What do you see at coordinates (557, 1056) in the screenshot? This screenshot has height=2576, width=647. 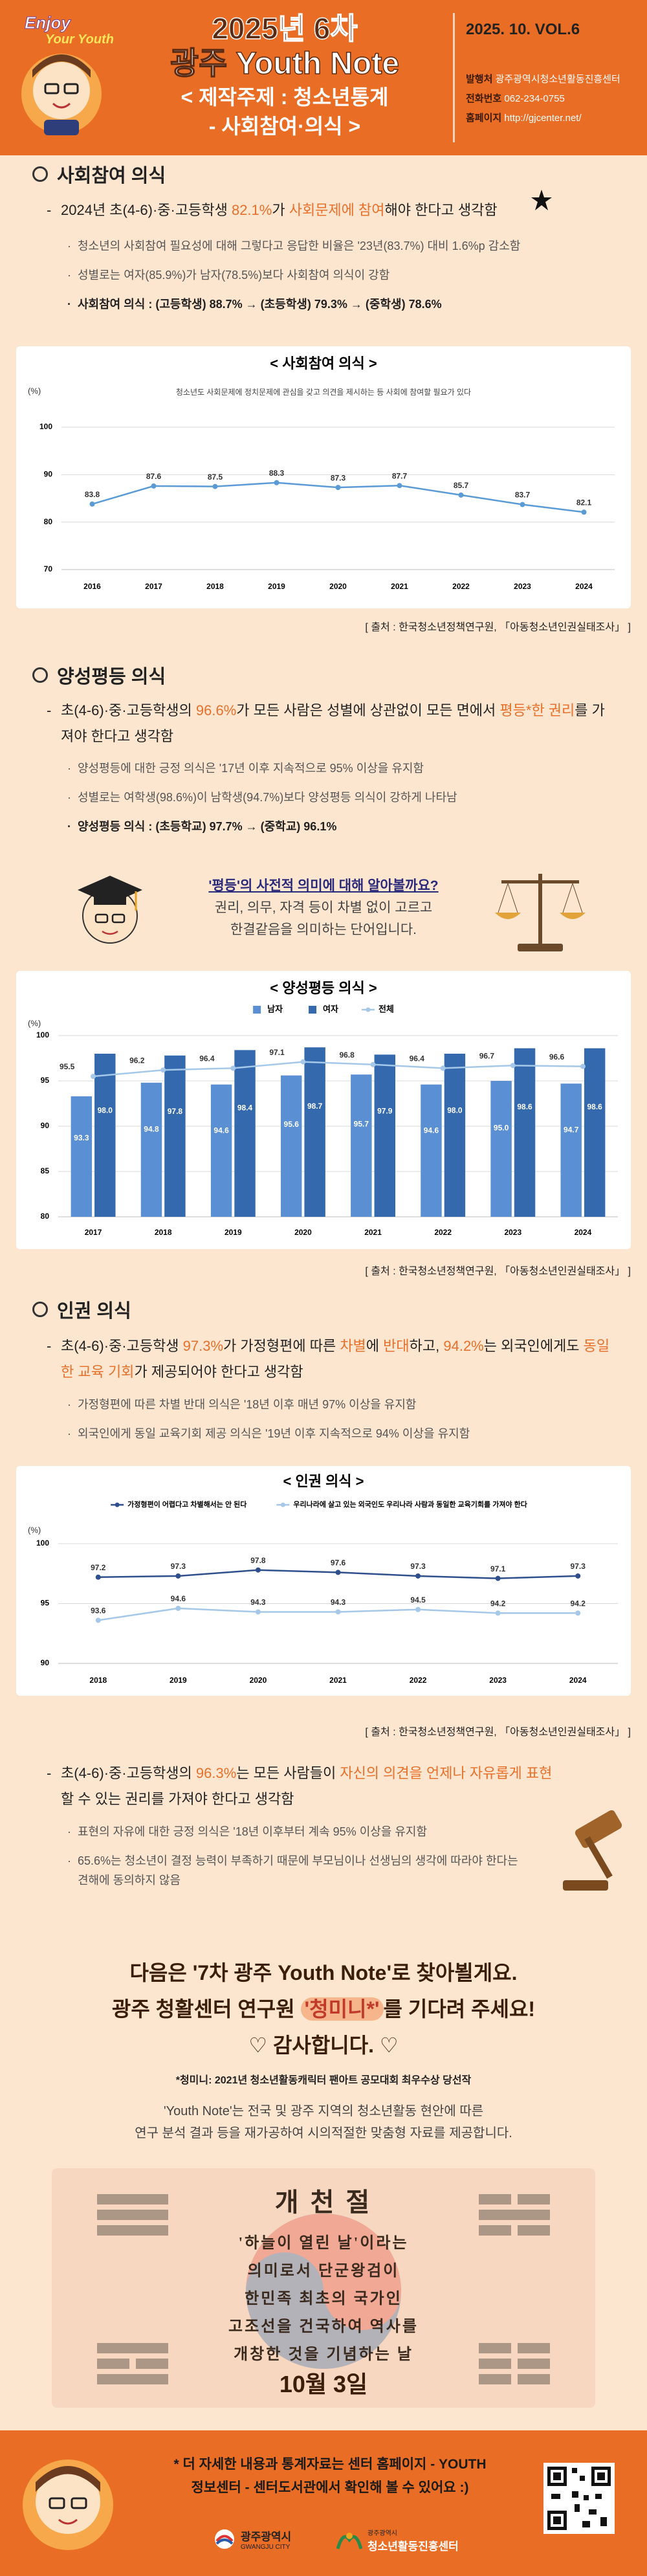 I see `value-label: 96.6` at bounding box center [557, 1056].